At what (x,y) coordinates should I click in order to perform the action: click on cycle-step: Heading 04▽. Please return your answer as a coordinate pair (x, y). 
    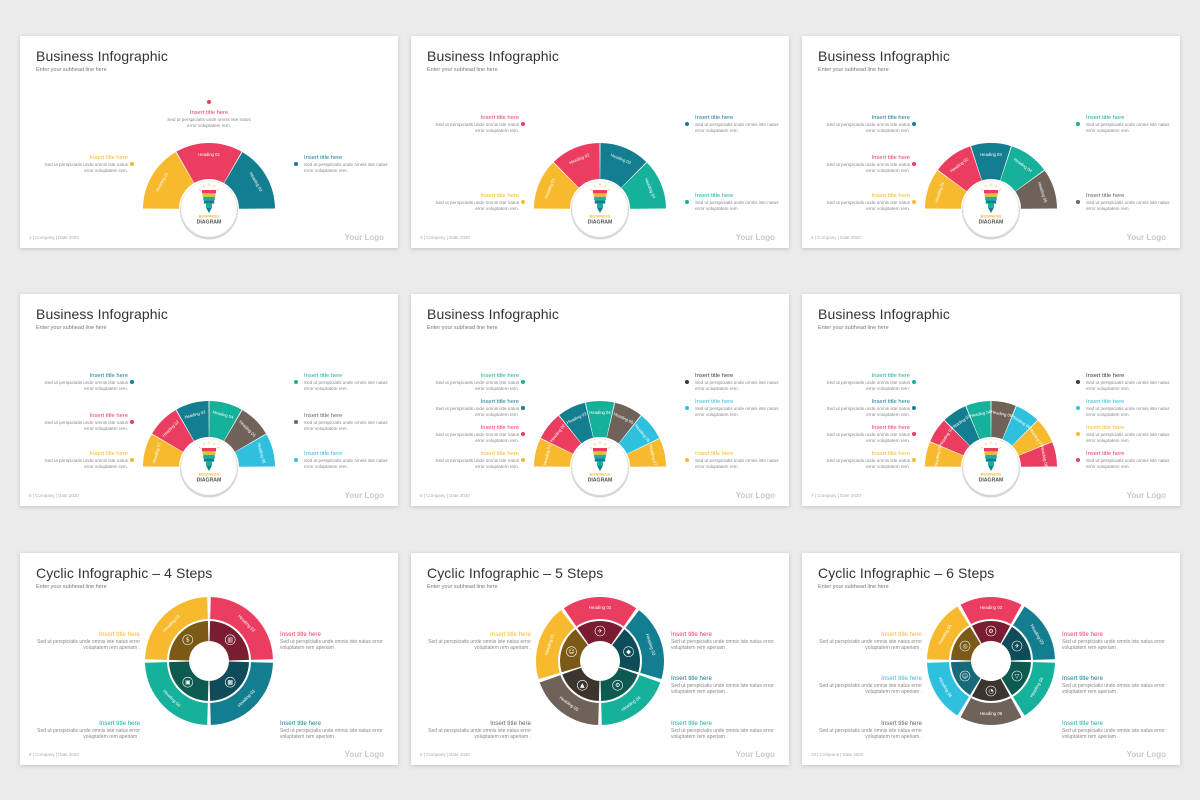
    Looking at the image, I should click on (1028, 688).